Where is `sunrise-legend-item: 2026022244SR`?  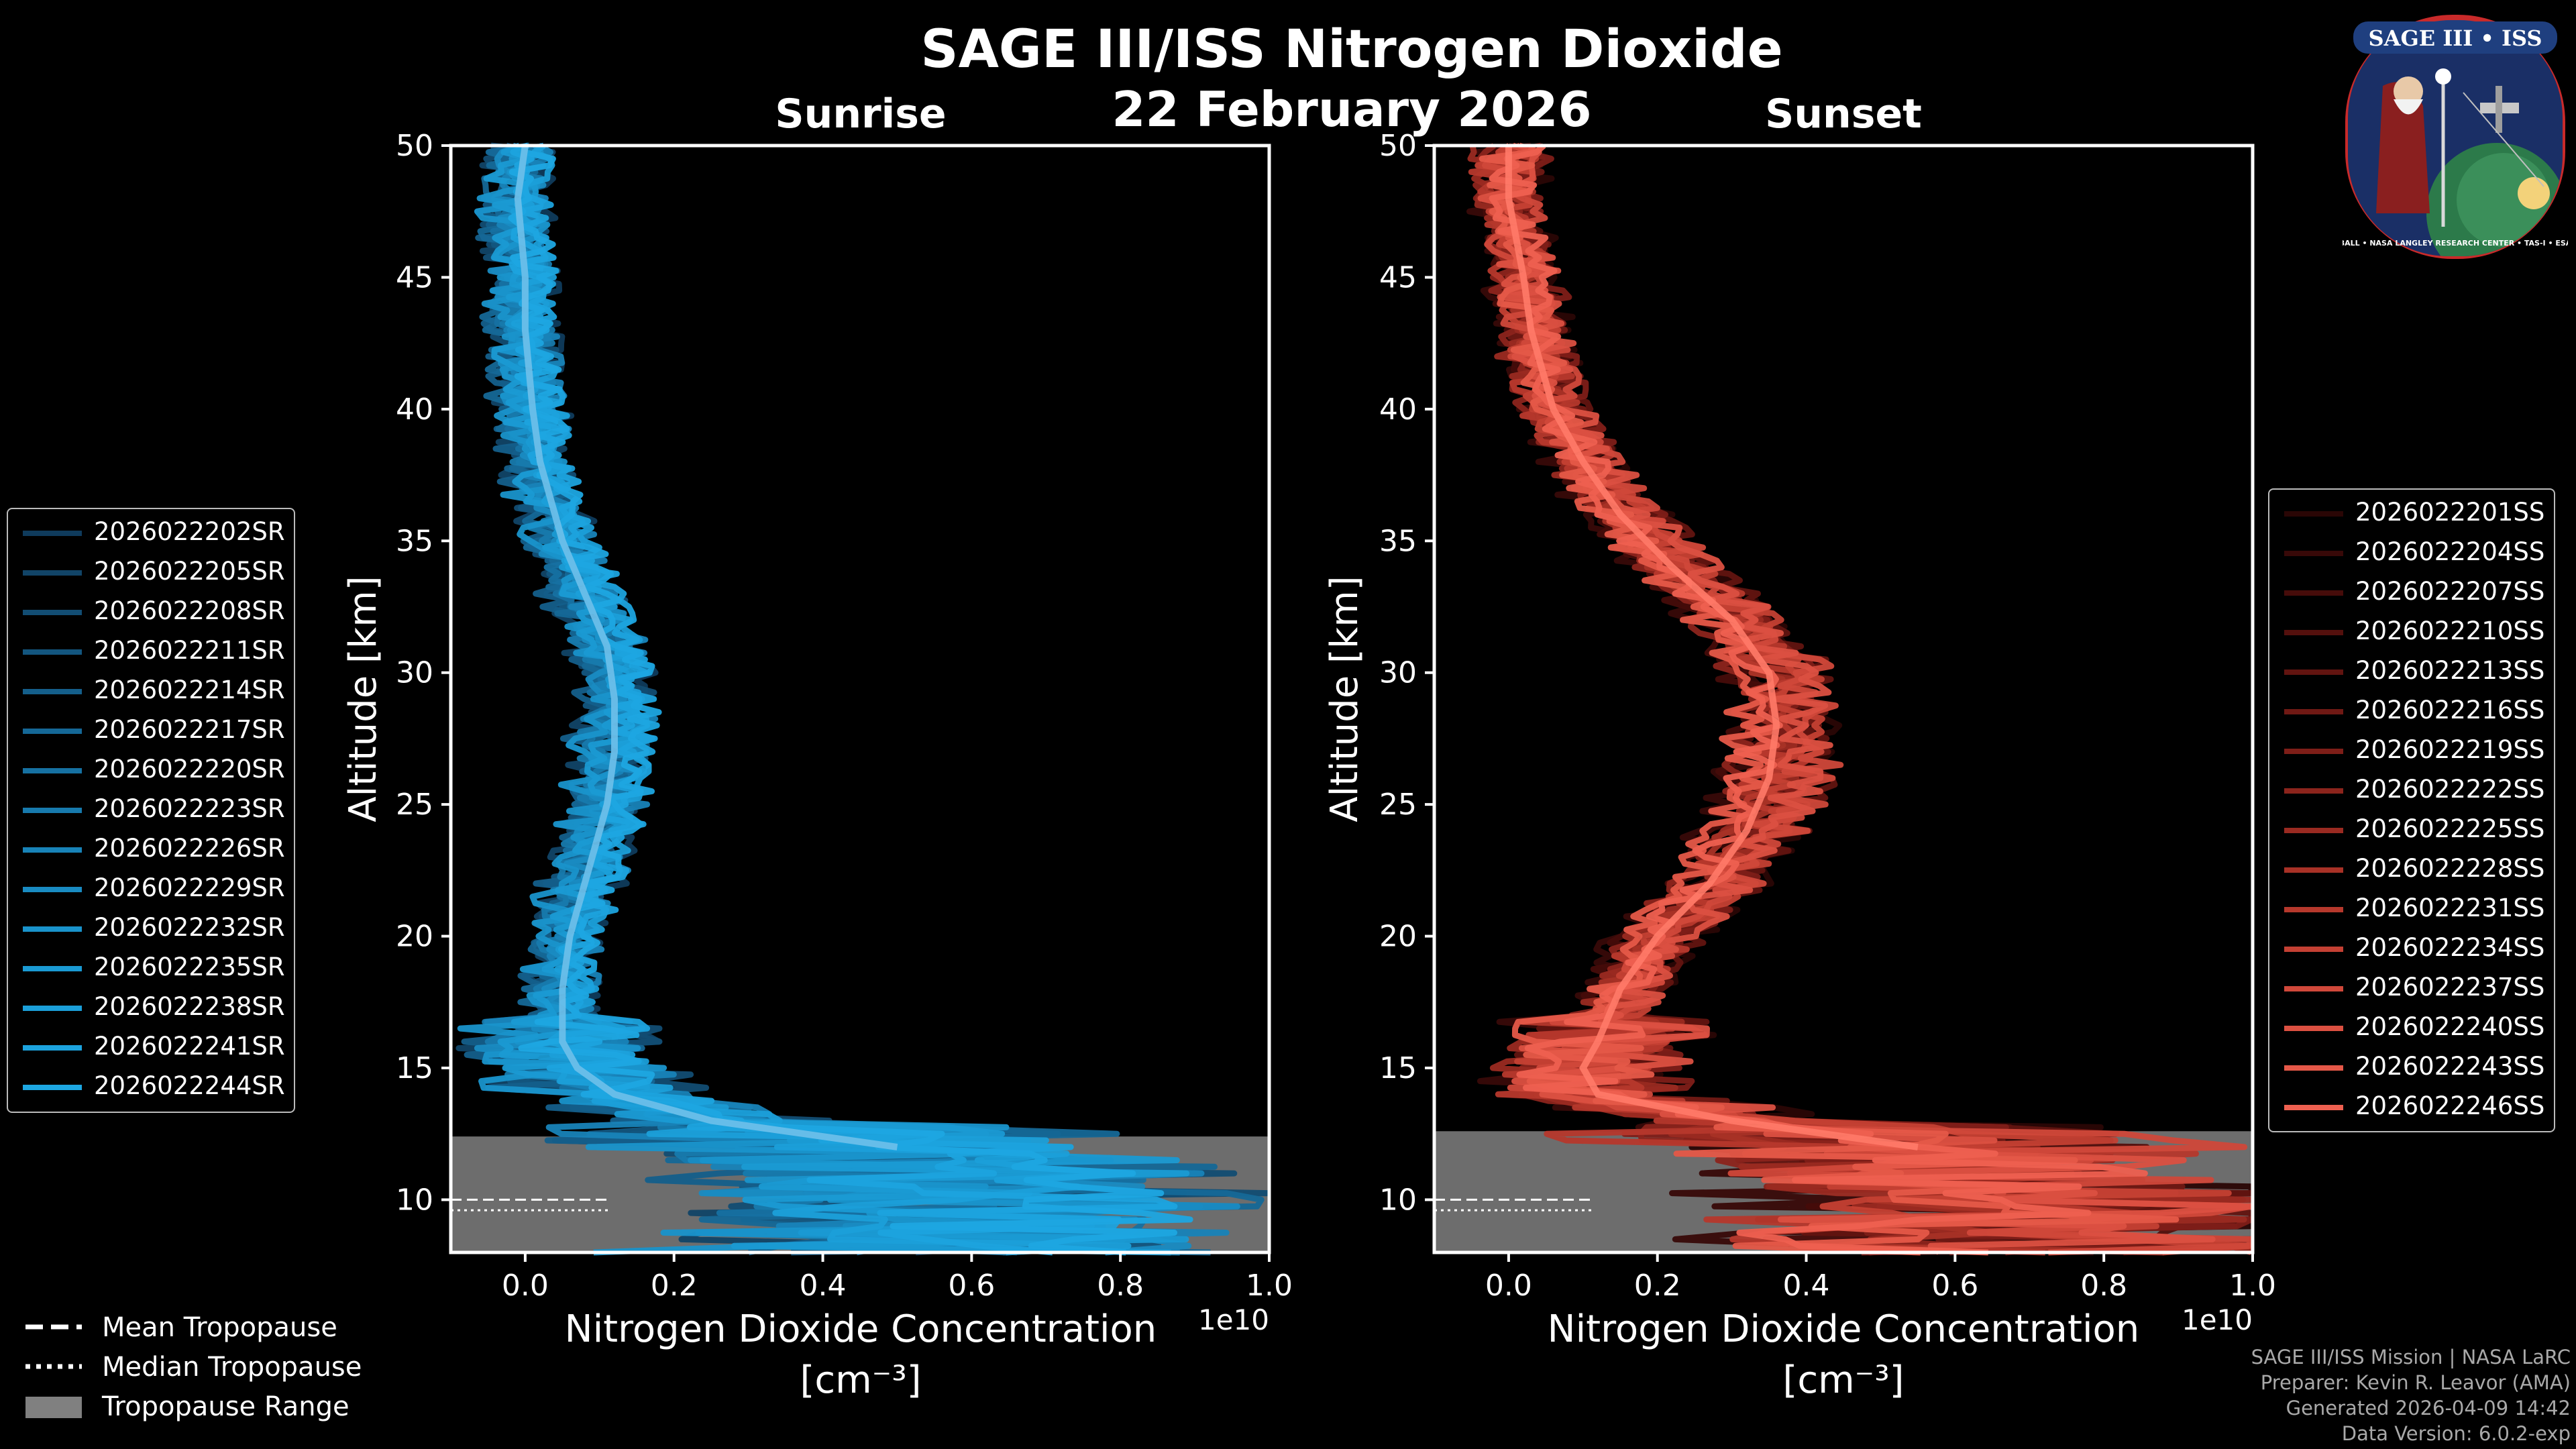
sunrise-legend-item: 2026022244SR is located at coordinates (151, 1087).